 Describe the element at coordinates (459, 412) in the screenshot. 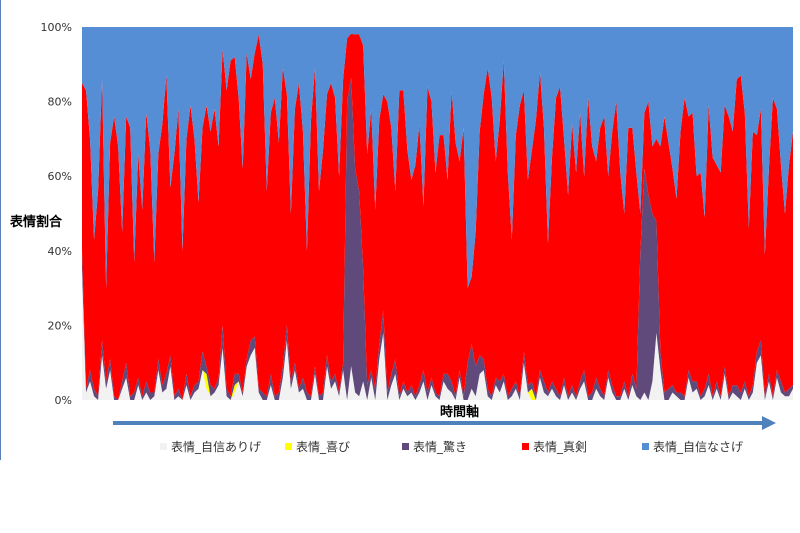

I see `x-axis-label: 時間軸` at that location.